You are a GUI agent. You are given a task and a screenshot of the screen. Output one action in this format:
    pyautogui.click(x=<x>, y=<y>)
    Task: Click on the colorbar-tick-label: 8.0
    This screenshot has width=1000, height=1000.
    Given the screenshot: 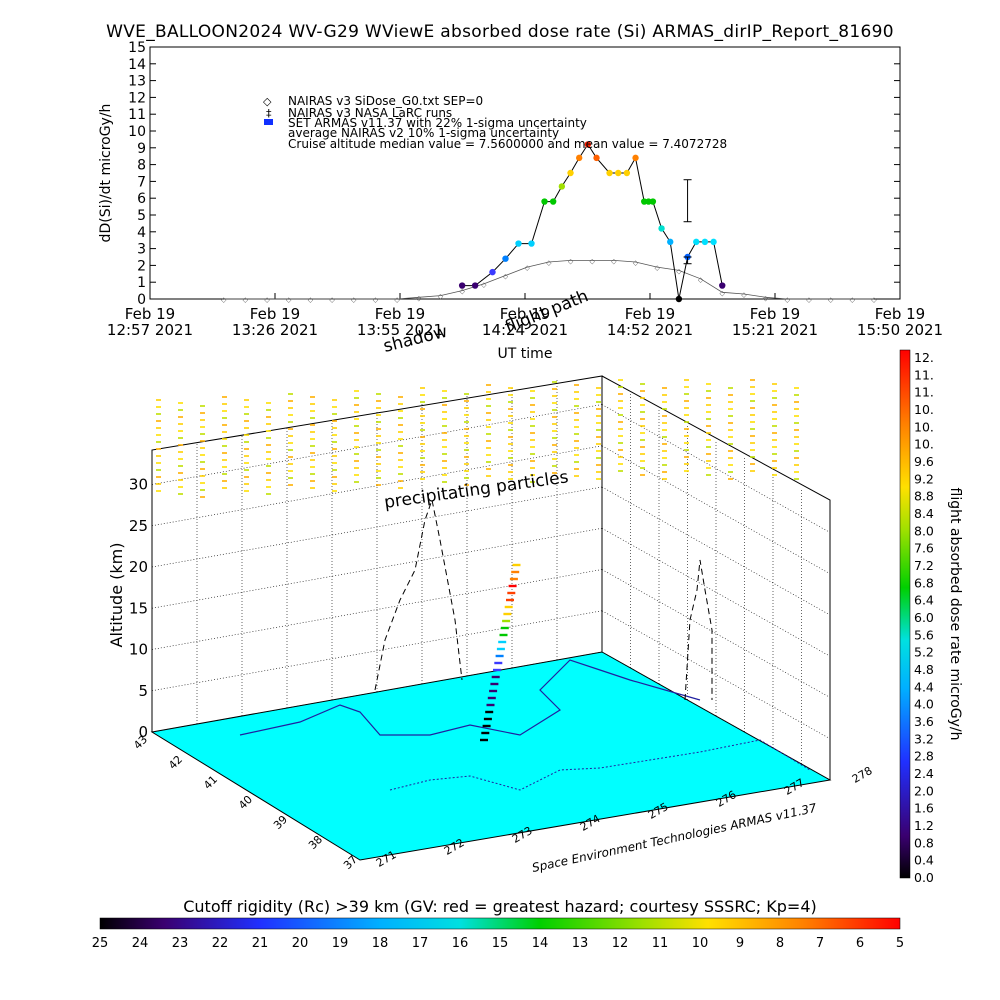 What is the action you would take?
    pyautogui.click(x=924, y=530)
    